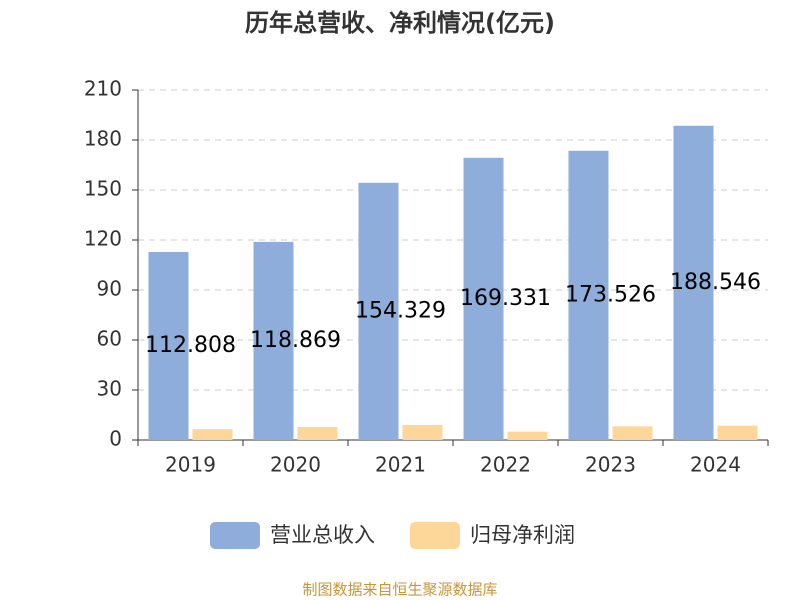  What do you see at coordinates (400, 465) in the screenshot?
I see `x-tick-label: 2021` at bounding box center [400, 465].